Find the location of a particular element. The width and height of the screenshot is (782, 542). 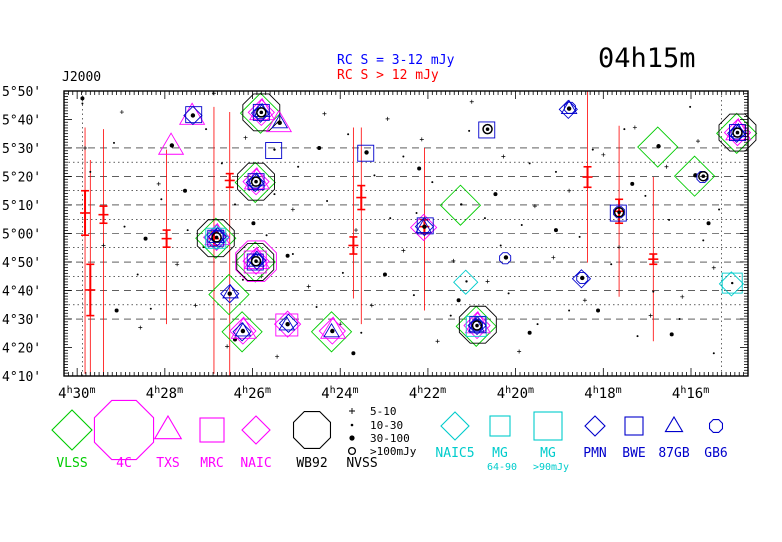

legend-symbol-naic5 is located at coordinates (455, 426).